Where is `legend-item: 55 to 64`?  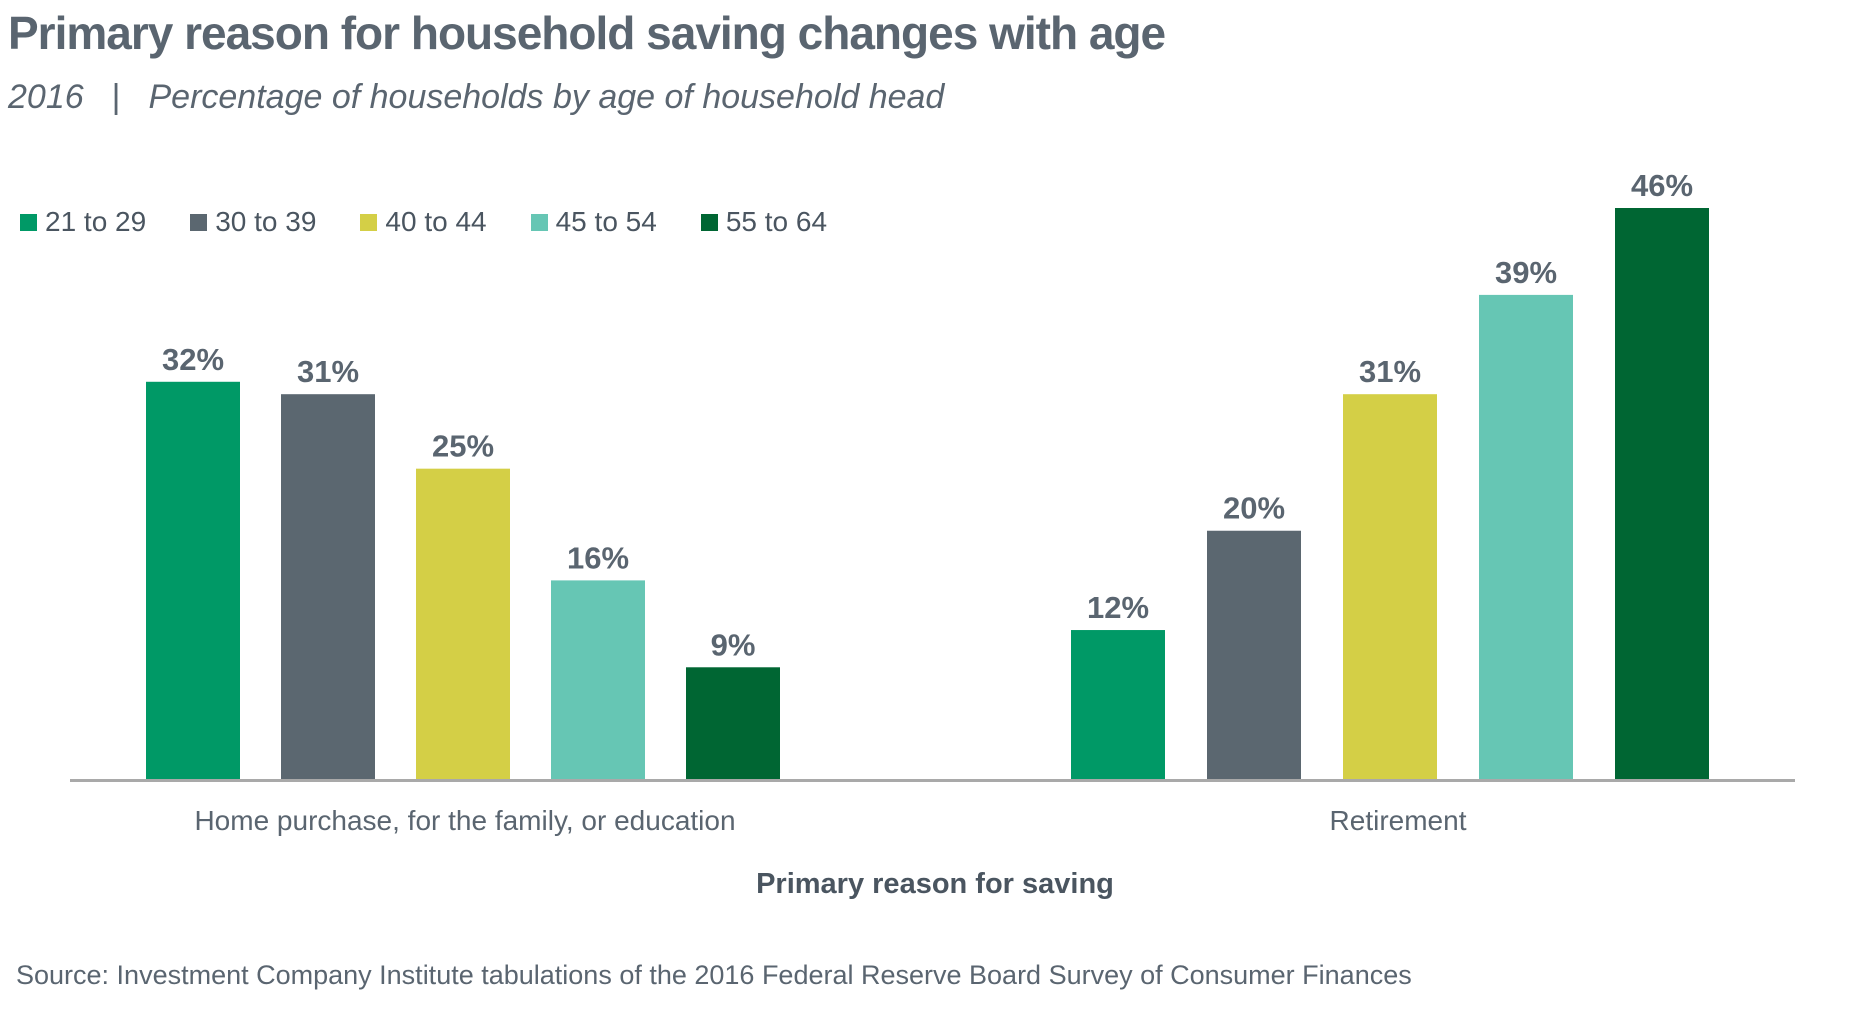
legend-item: 55 to 64 is located at coordinates (764, 222).